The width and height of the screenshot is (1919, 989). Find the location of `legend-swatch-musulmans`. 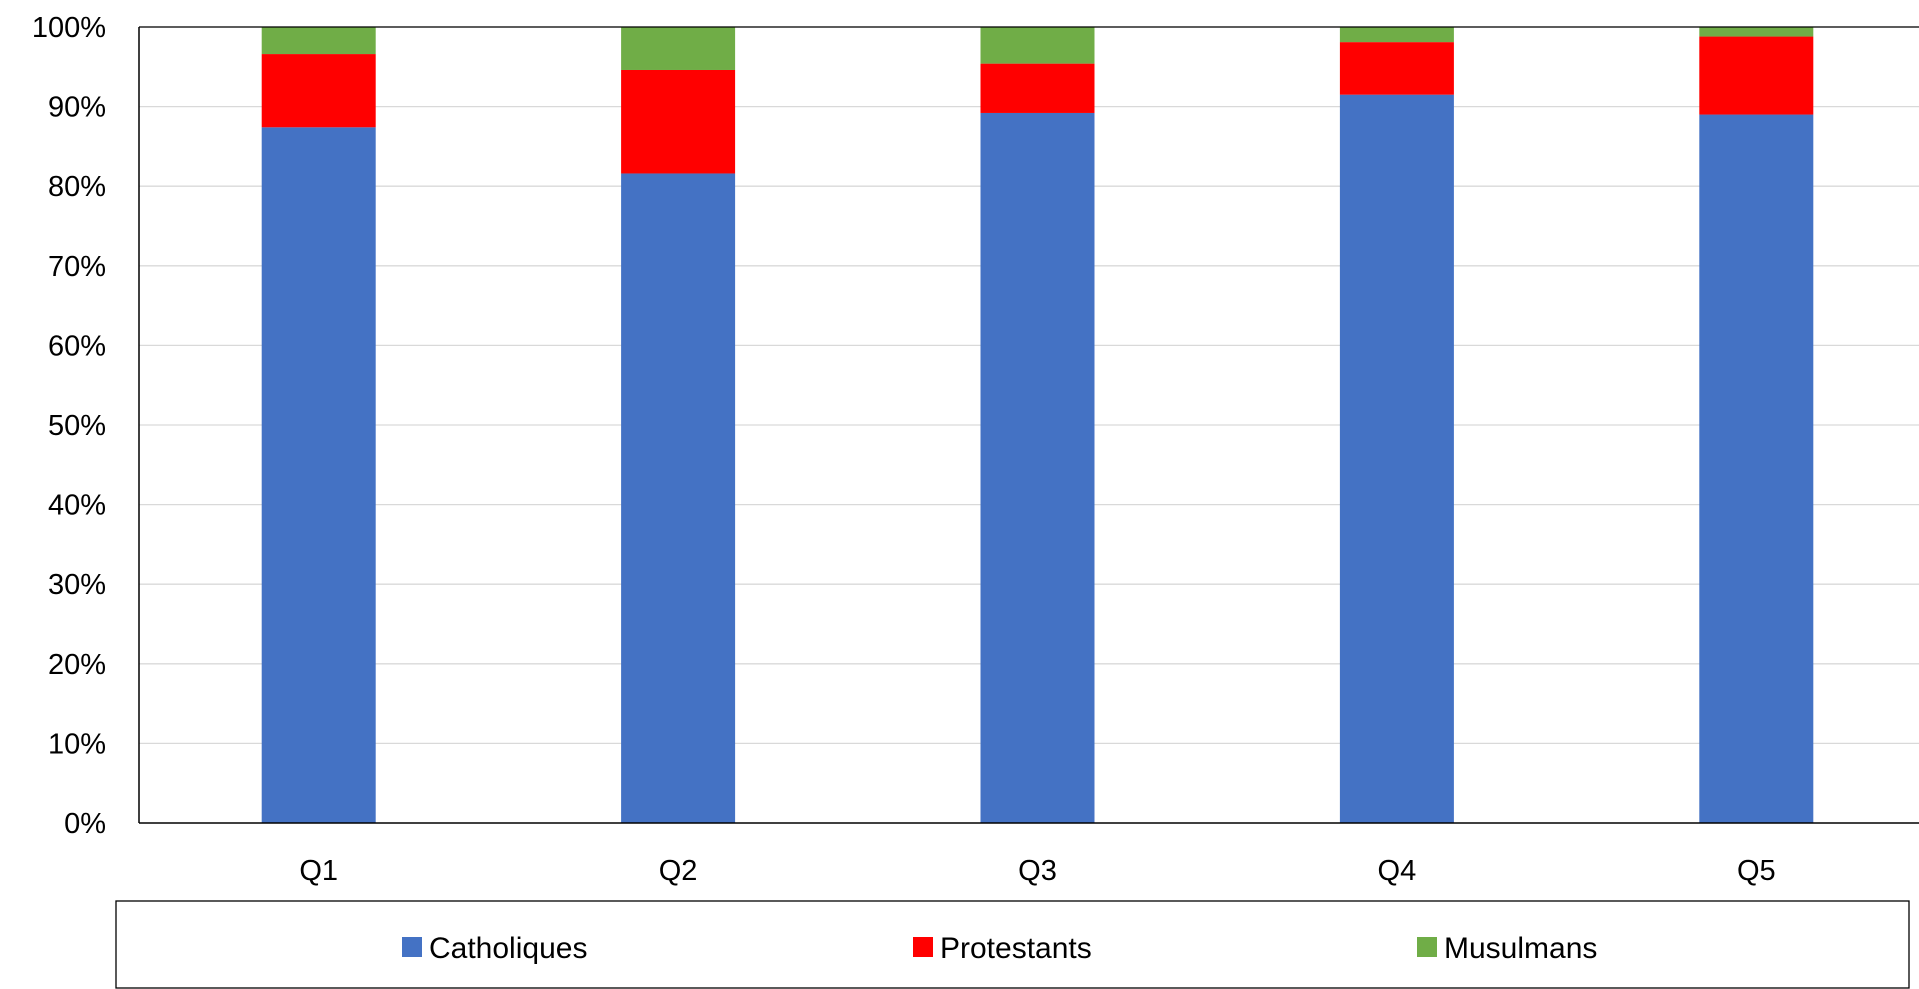

legend-swatch-musulmans is located at coordinates (1427, 947).